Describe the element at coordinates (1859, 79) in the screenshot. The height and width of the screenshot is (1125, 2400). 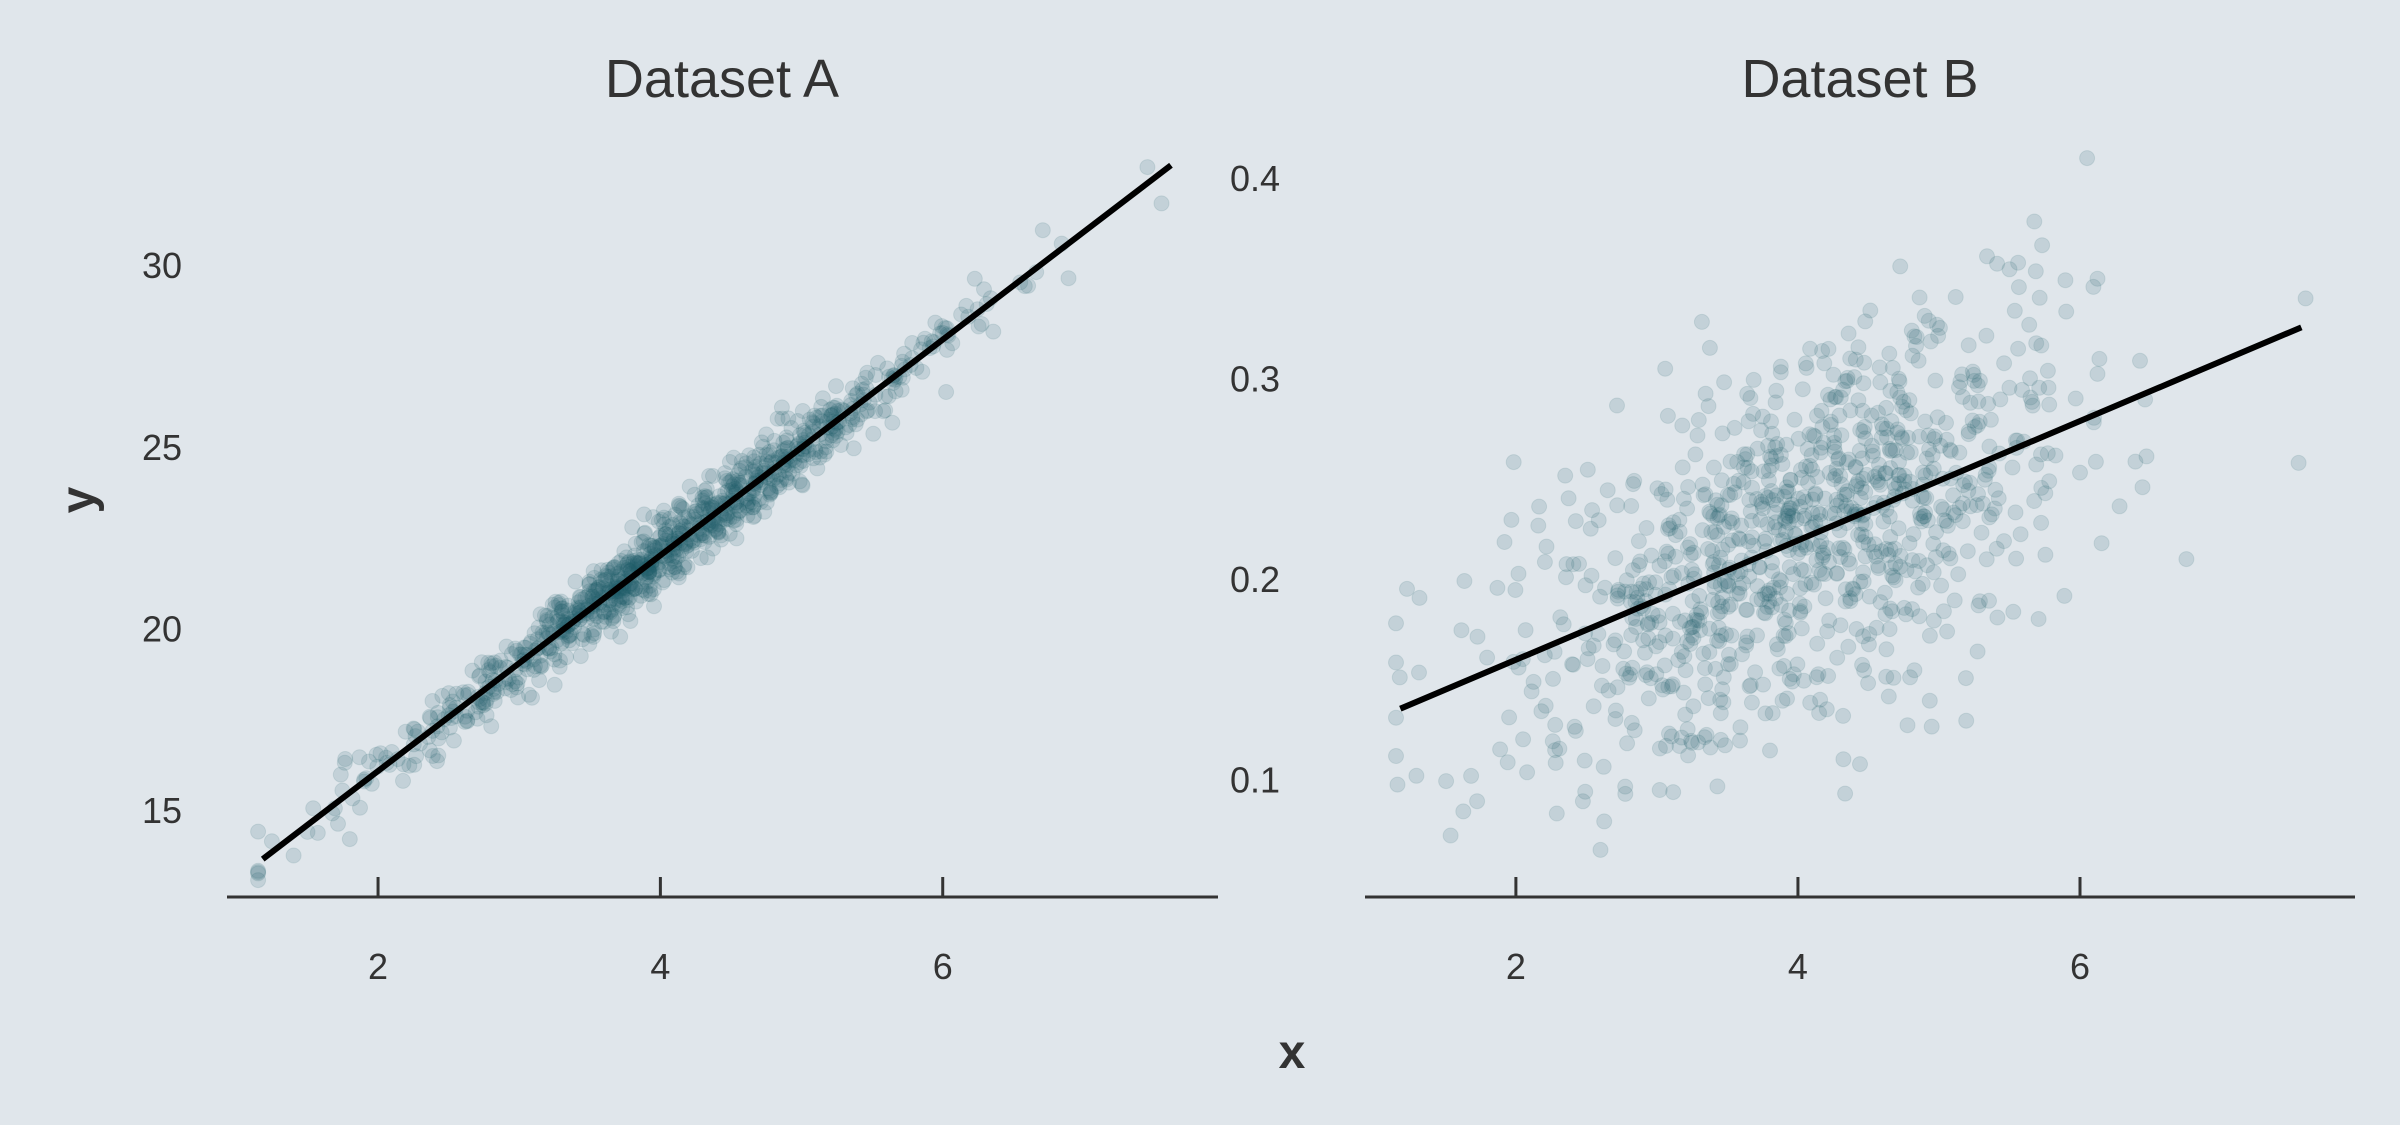
I see `panel-title: Dataset B` at that location.